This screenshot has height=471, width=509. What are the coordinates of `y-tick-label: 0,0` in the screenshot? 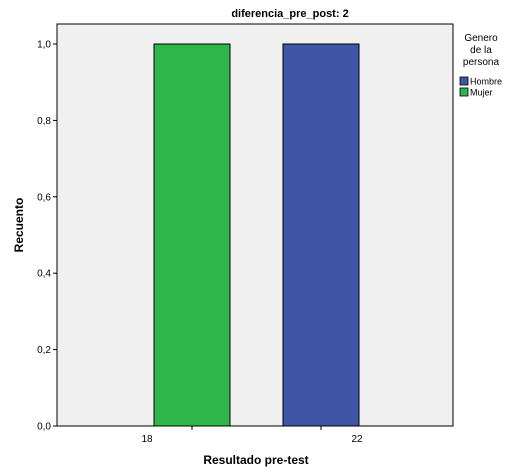 It's located at (44, 427).